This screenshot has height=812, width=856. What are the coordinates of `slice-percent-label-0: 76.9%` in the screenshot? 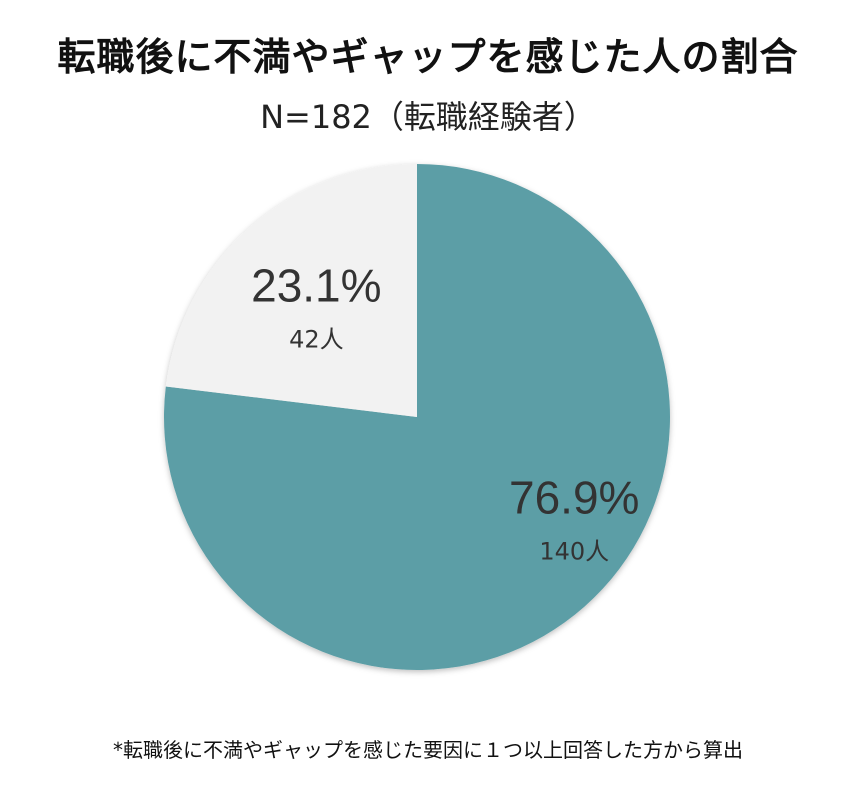 It's located at (574, 497).